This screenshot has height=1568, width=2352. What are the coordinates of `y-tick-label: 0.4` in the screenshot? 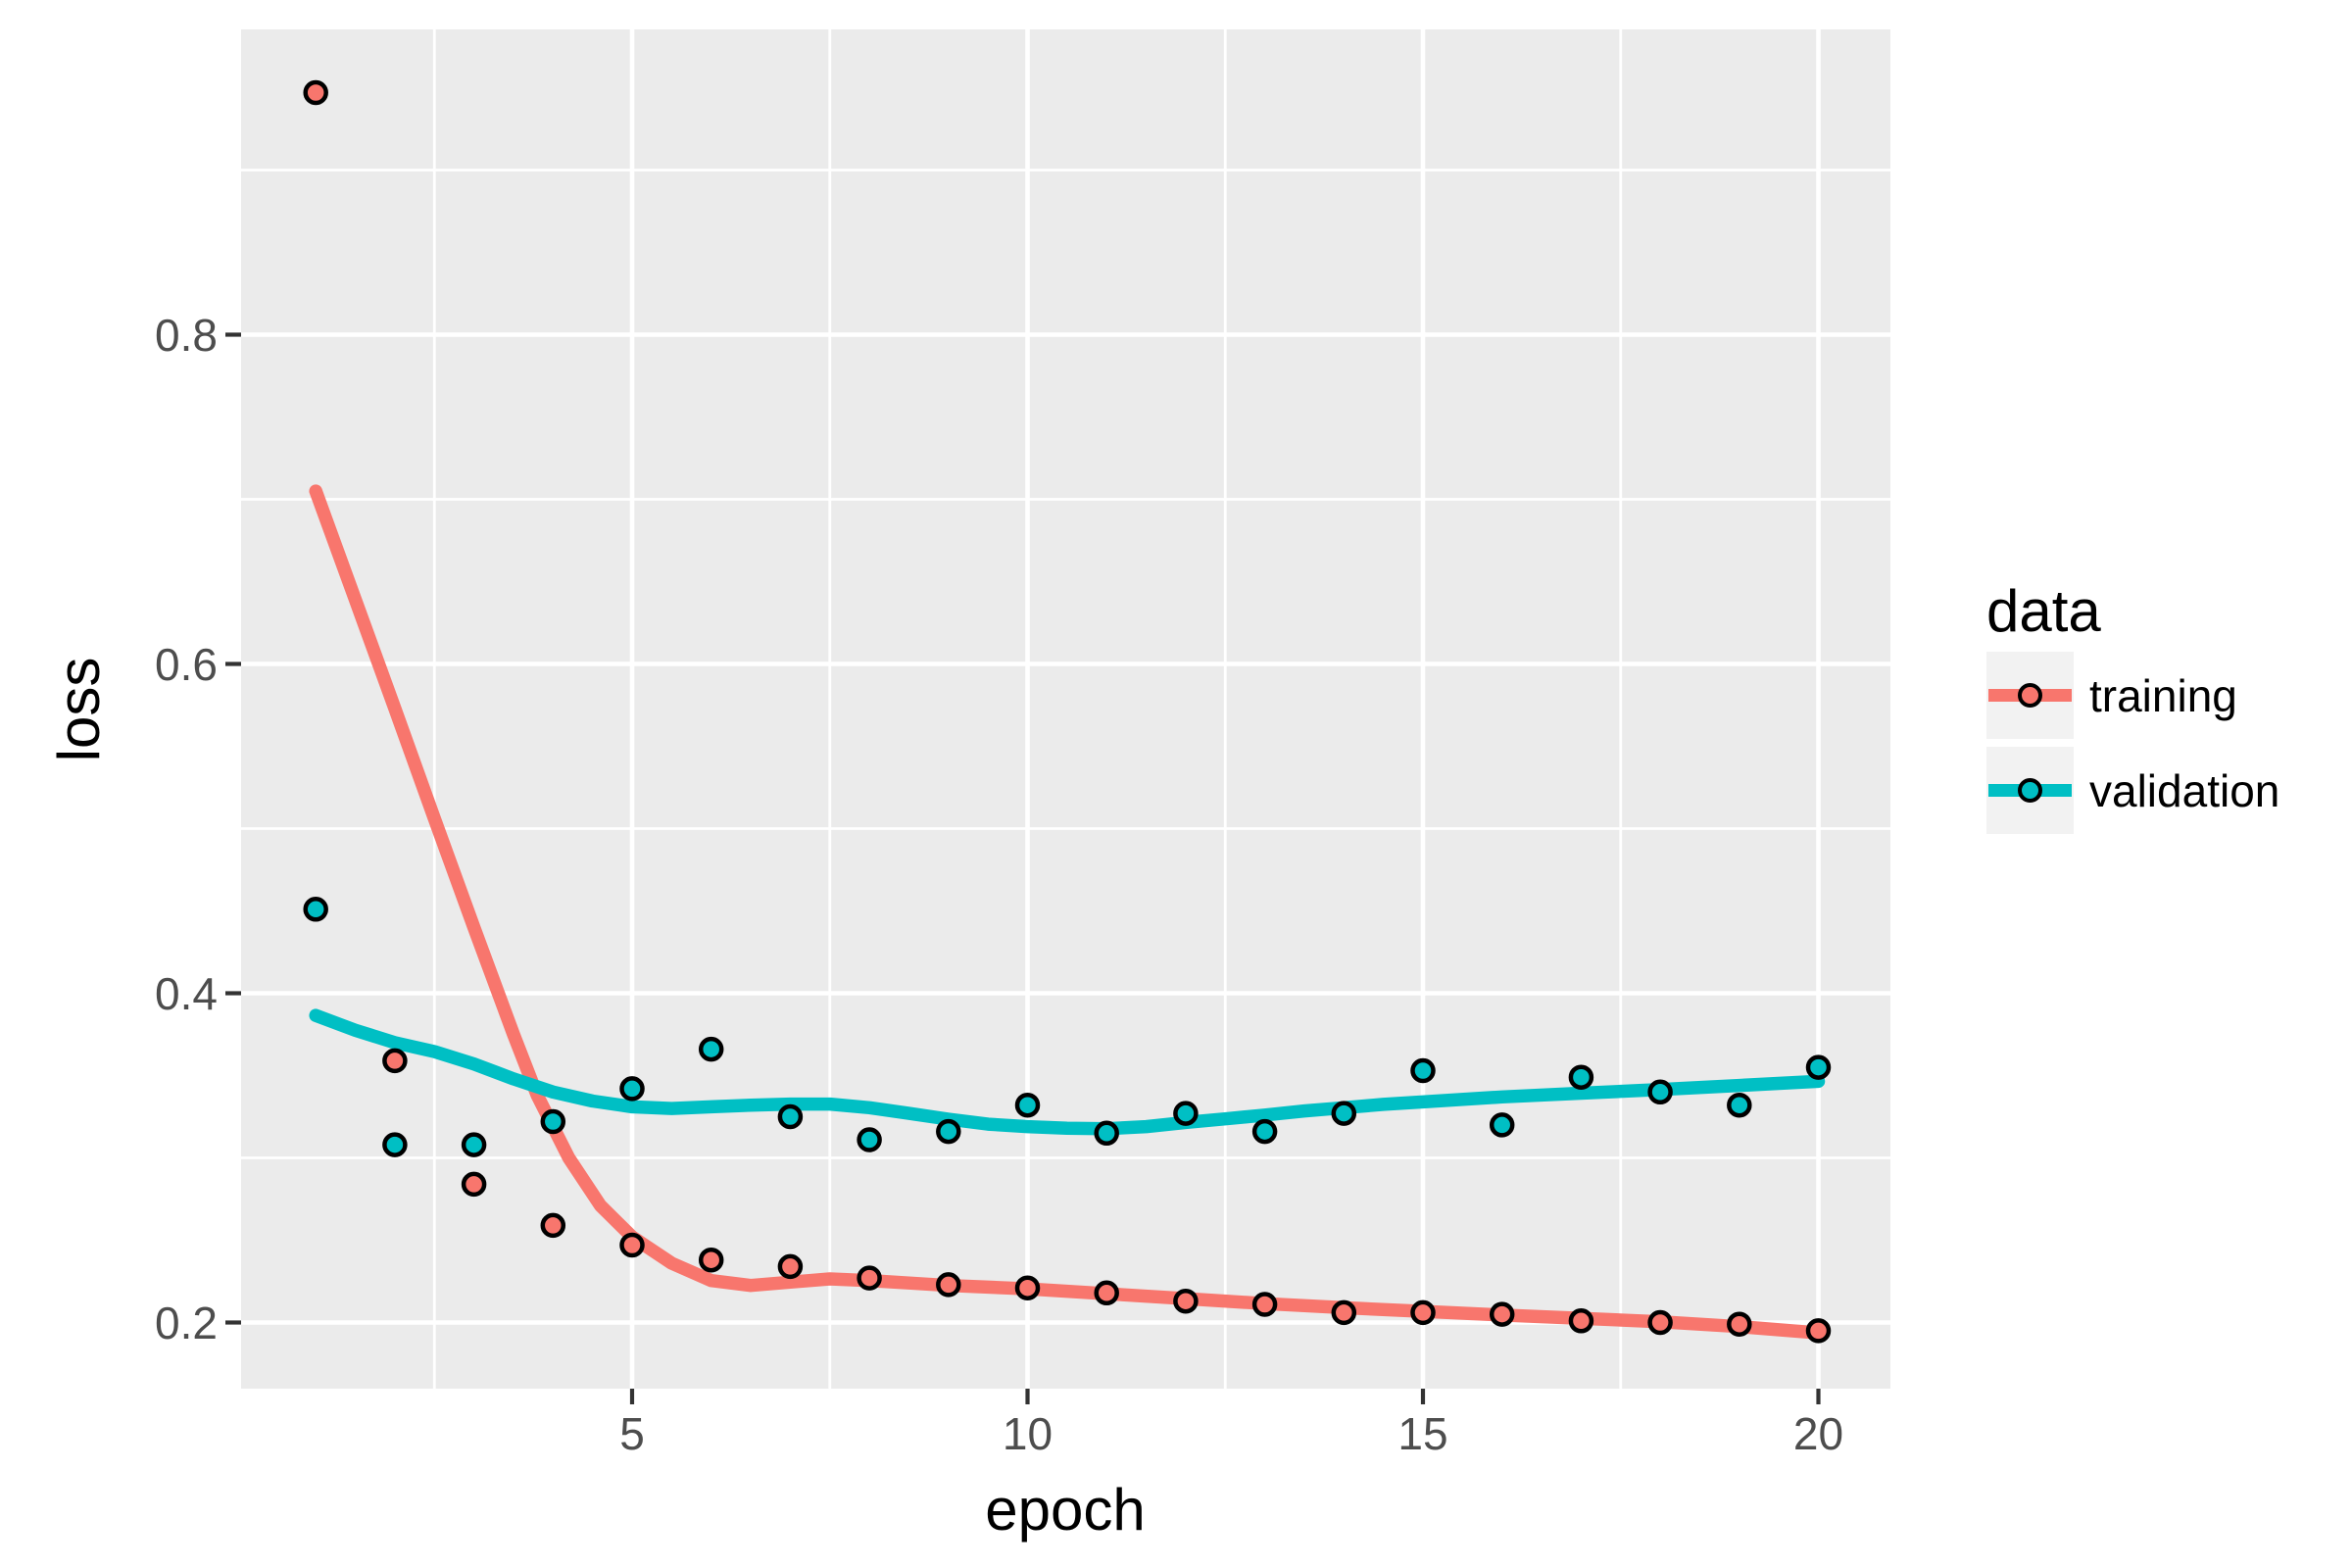 It's located at (186, 993).